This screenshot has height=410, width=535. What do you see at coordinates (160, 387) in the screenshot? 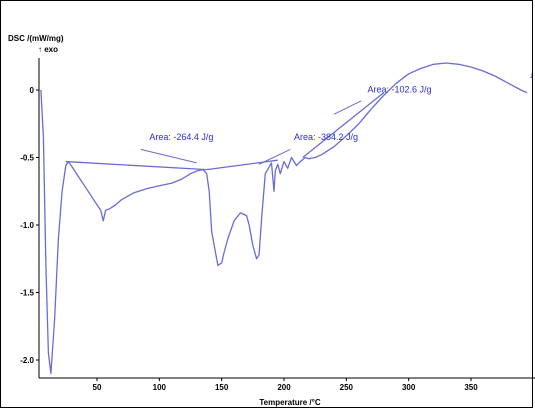
I see `x-tick-label: 100` at bounding box center [160, 387].